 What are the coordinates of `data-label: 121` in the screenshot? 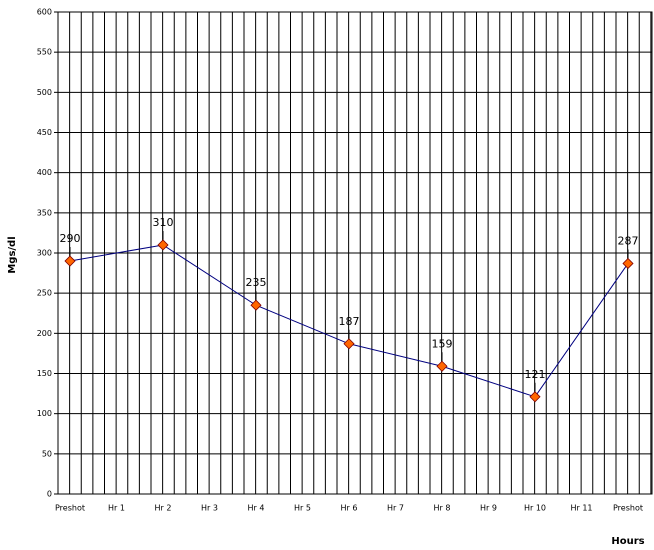 It's located at (535, 374).